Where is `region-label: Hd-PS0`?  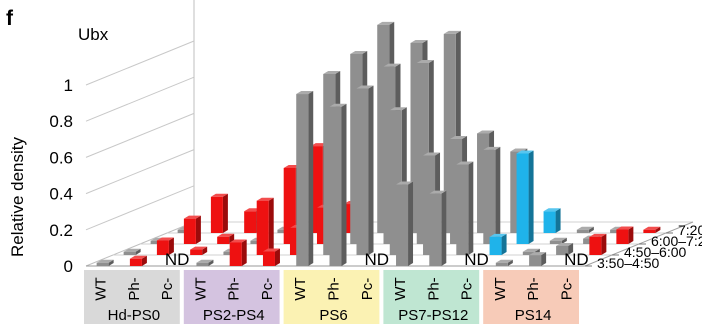
region-label: Hd-PS0 is located at coordinates (134, 315).